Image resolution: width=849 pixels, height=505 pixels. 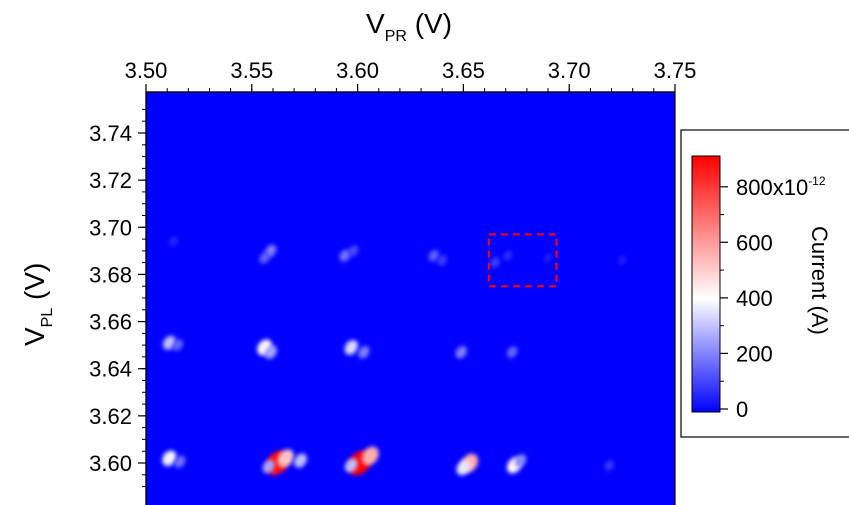 What do you see at coordinates (146, 70) in the screenshot?
I see `x-tick-label: 3.50` at bounding box center [146, 70].